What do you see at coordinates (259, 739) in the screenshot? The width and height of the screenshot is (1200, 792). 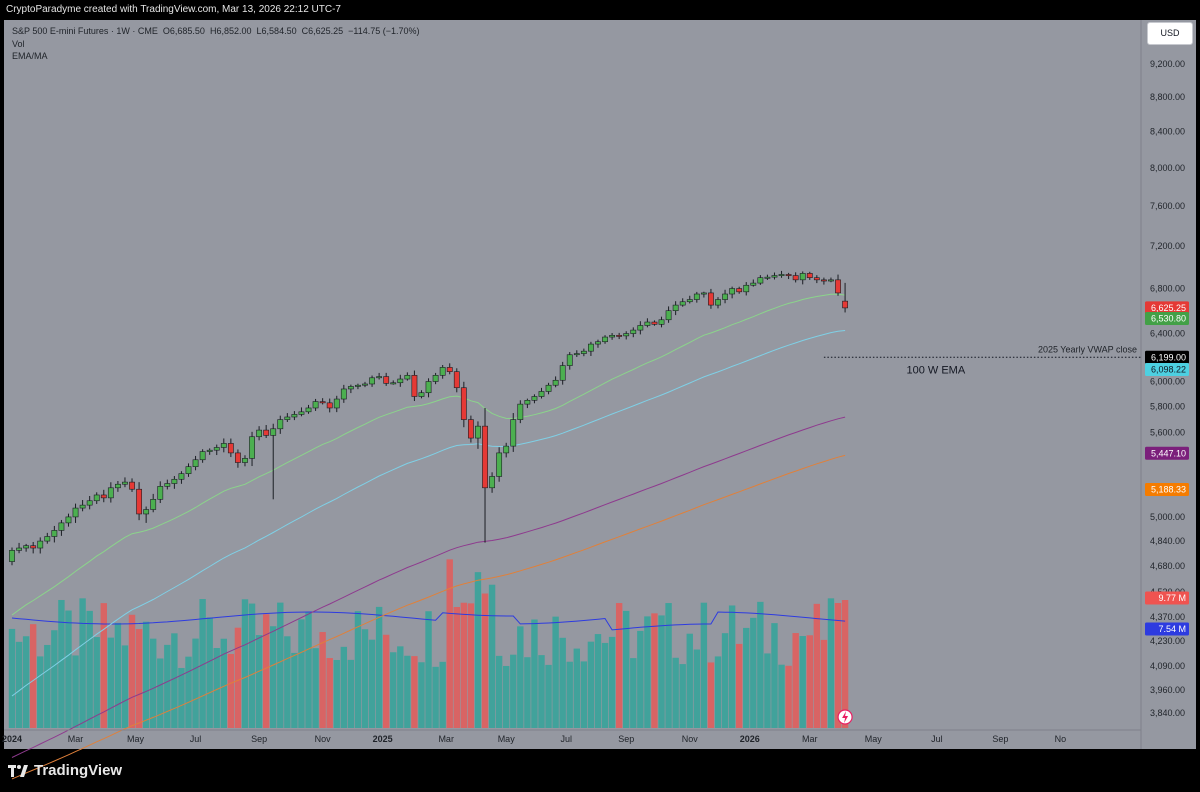 I see `x-tick-label: Sep` at bounding box center [259, 739].